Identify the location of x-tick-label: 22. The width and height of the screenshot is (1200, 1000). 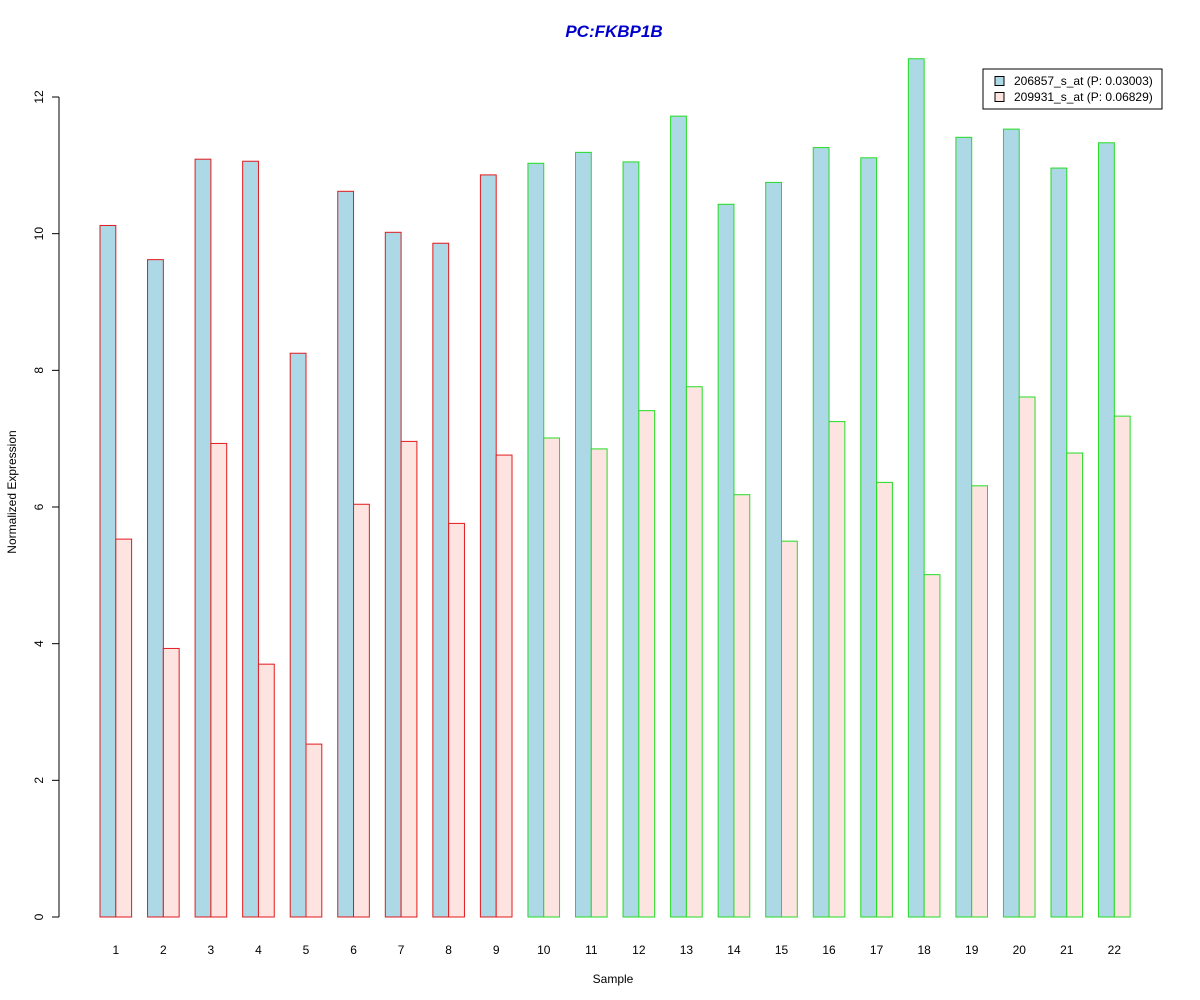
(1115, 950).